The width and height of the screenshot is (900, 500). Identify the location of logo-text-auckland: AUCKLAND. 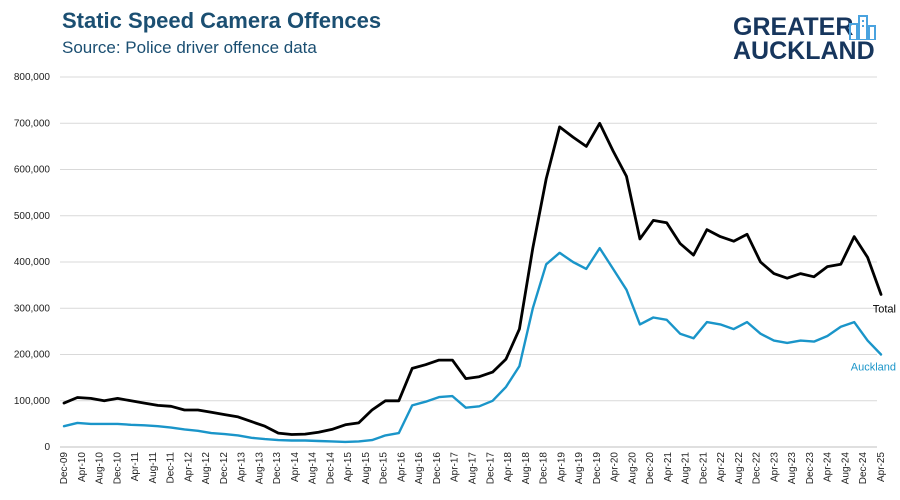
(804, 51).